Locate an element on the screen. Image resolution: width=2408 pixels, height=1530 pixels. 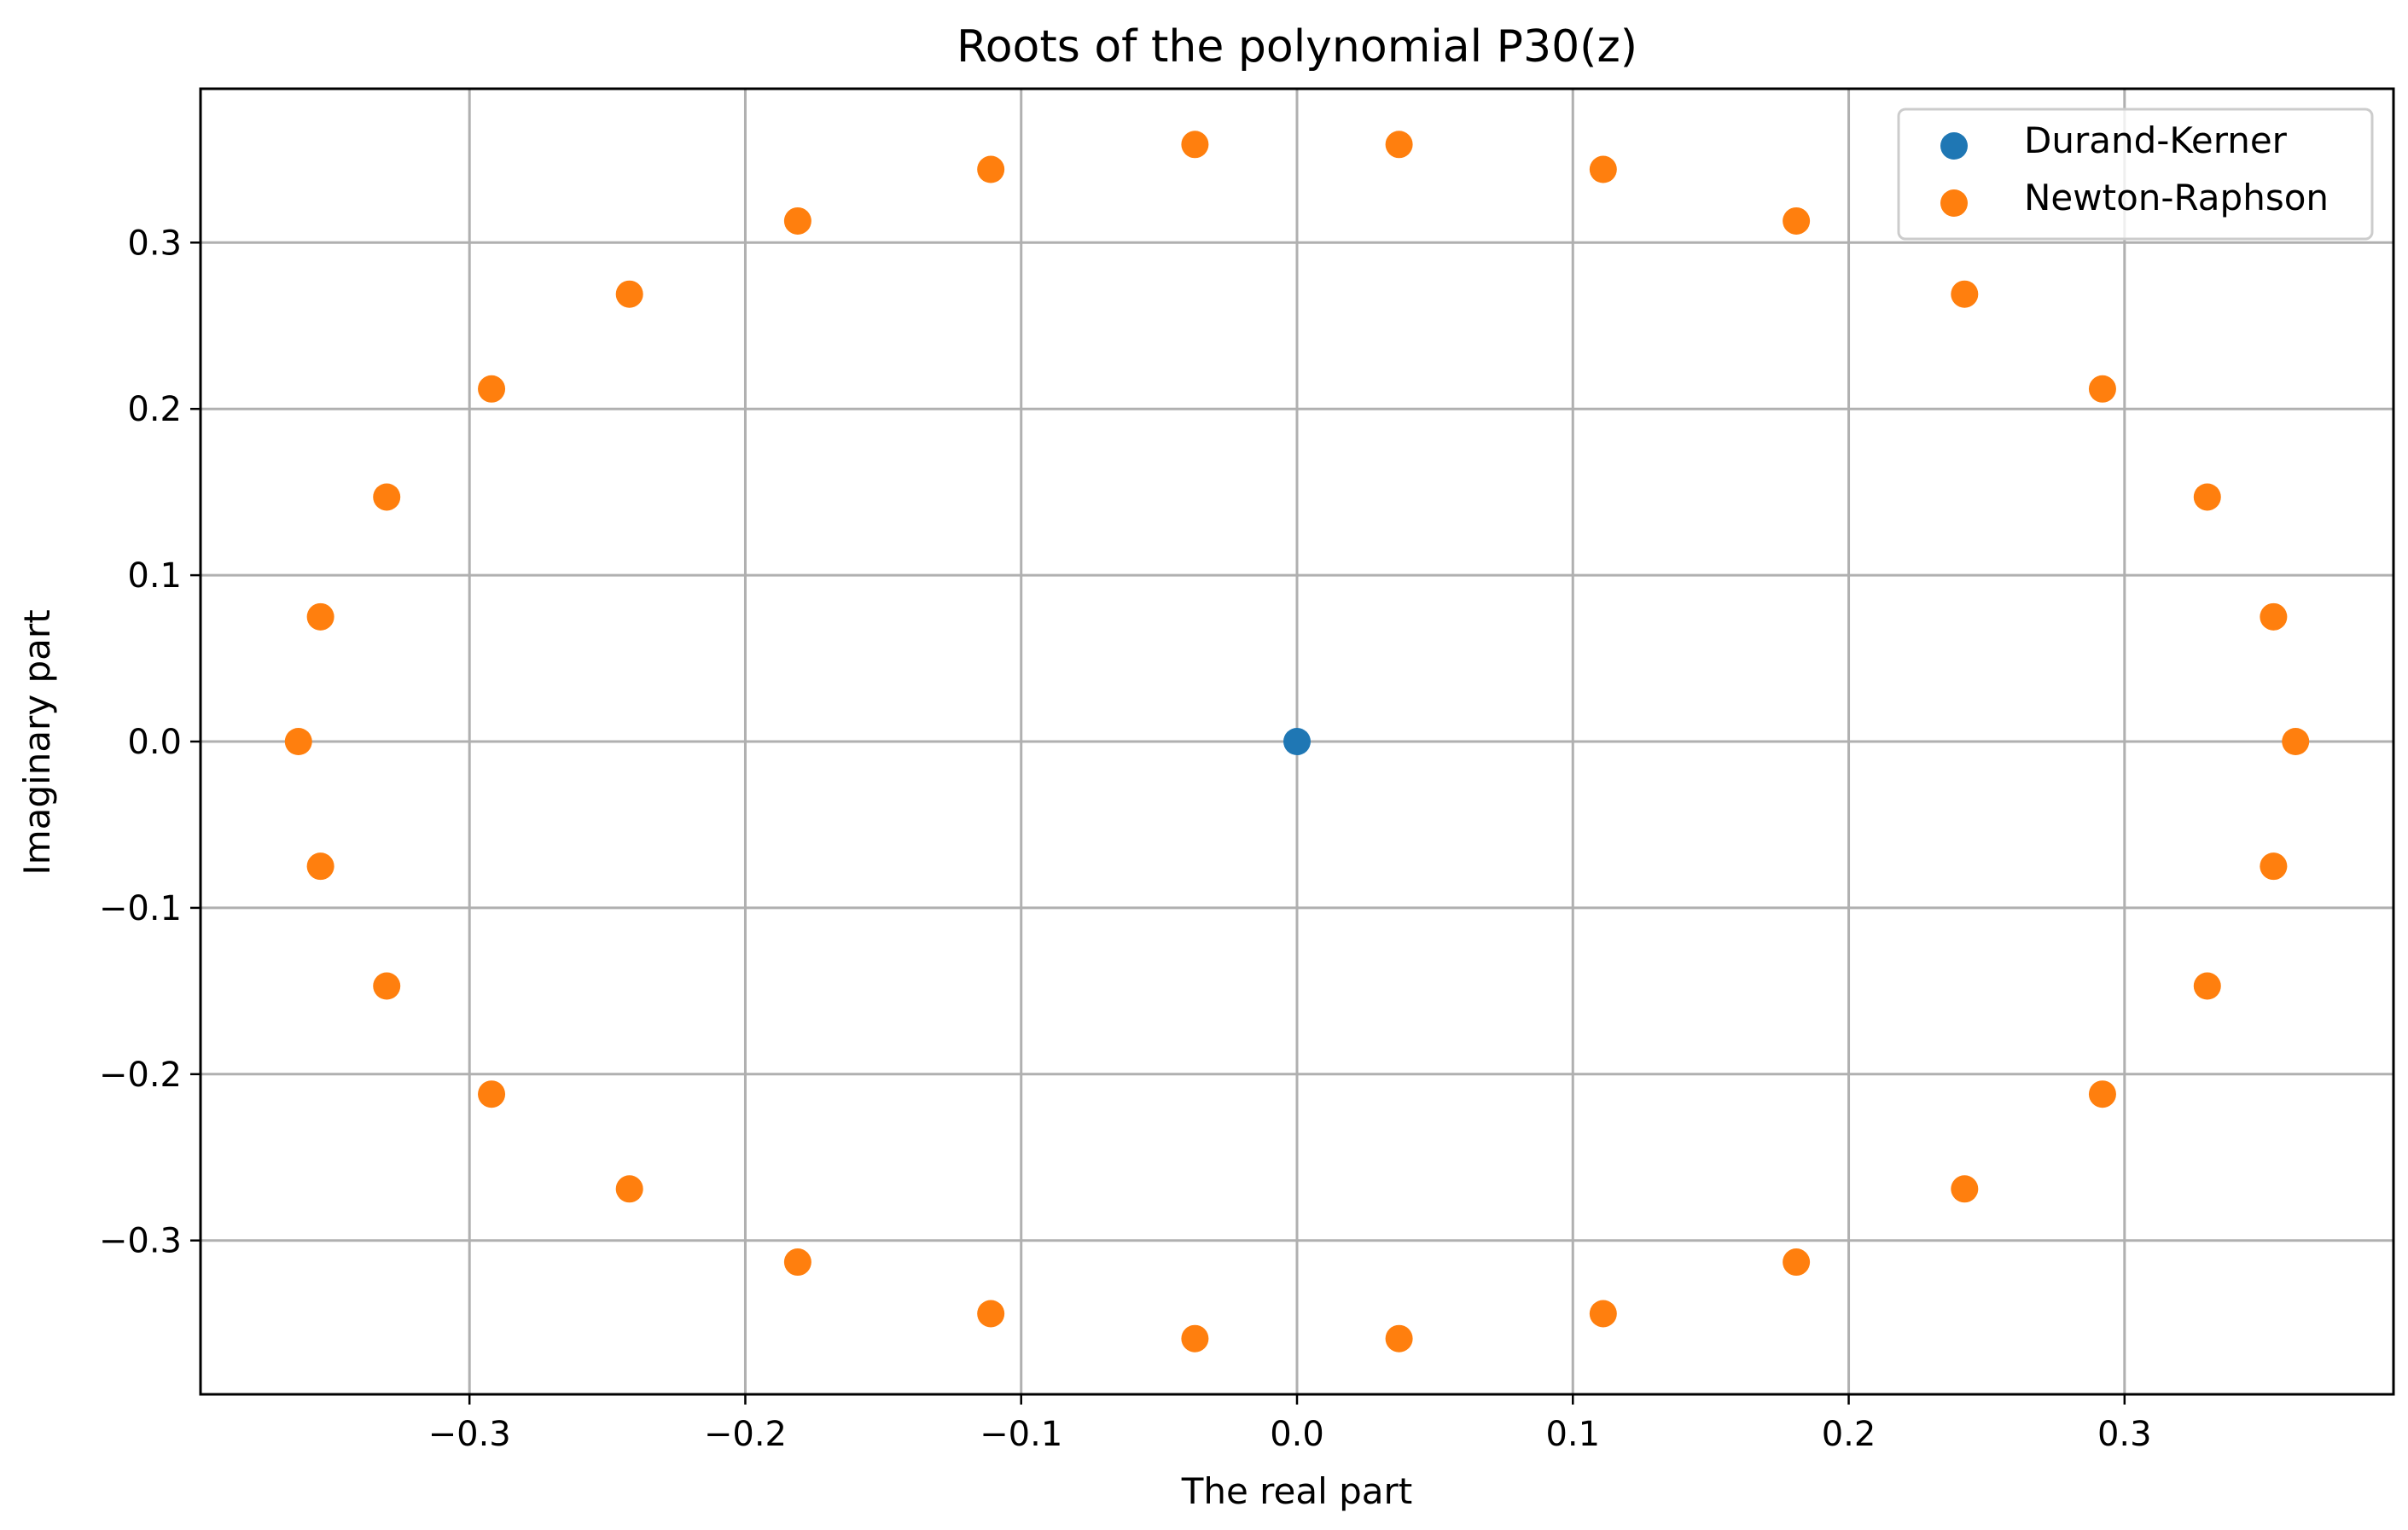
x-tick-label: 0.3 is located at coordinates (2124, 1434).